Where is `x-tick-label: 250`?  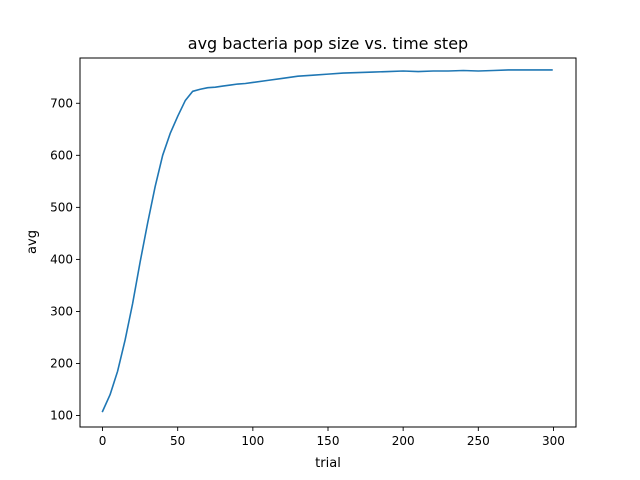 x-tick-label: 250 is located at coordinates (478, 441).